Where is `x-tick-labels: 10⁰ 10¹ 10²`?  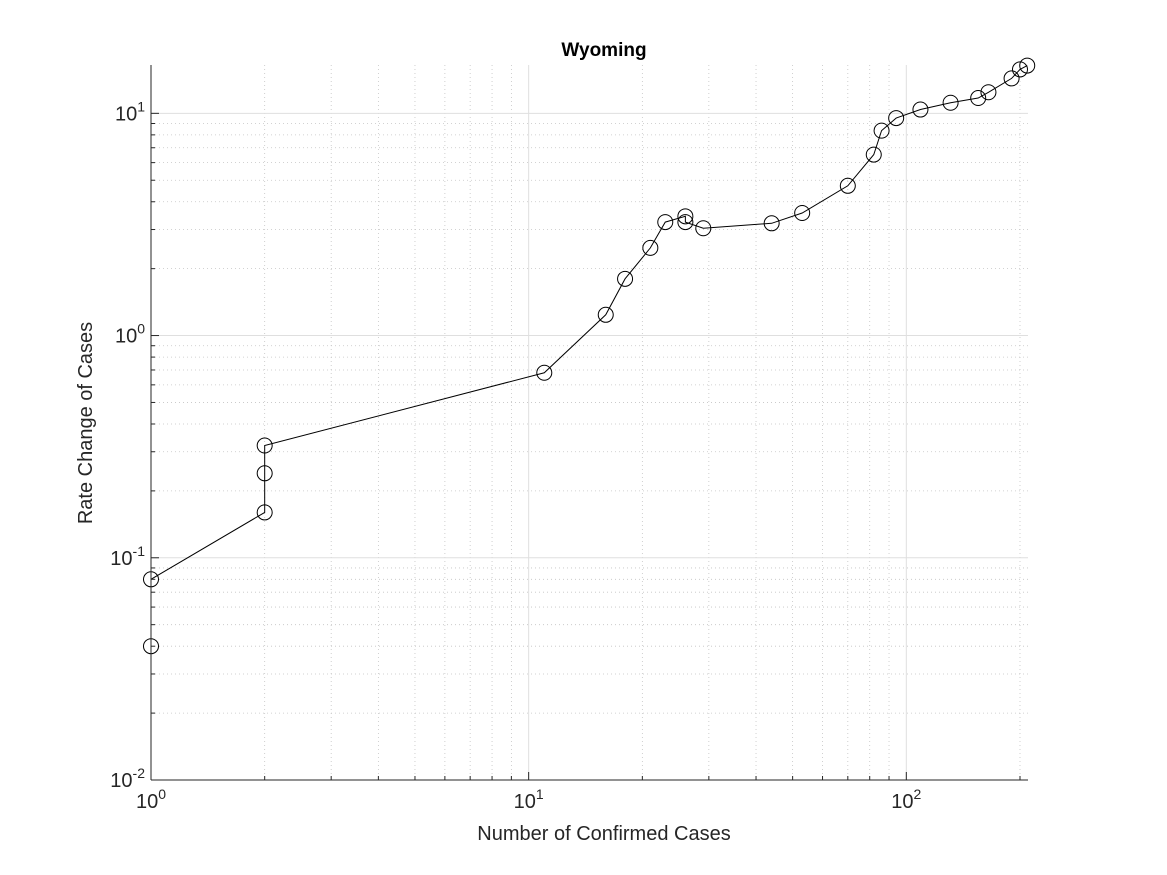 x-tick-labels: 10⁰ 10¹ 10² is located at coordinates (529, 799).